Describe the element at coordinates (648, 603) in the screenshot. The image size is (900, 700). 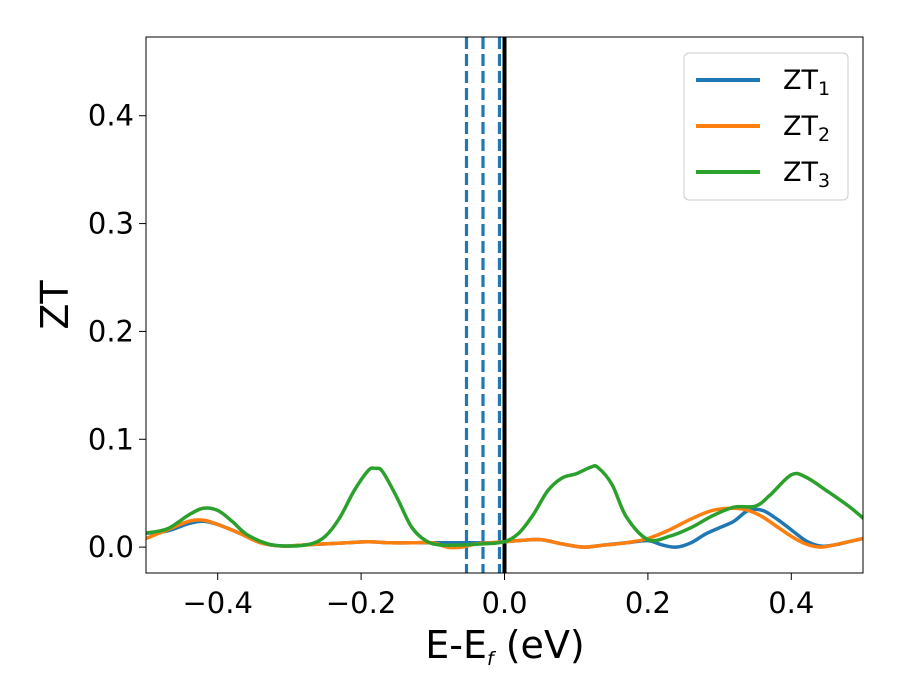
I see `x-tick-label: 0.2` at that location.